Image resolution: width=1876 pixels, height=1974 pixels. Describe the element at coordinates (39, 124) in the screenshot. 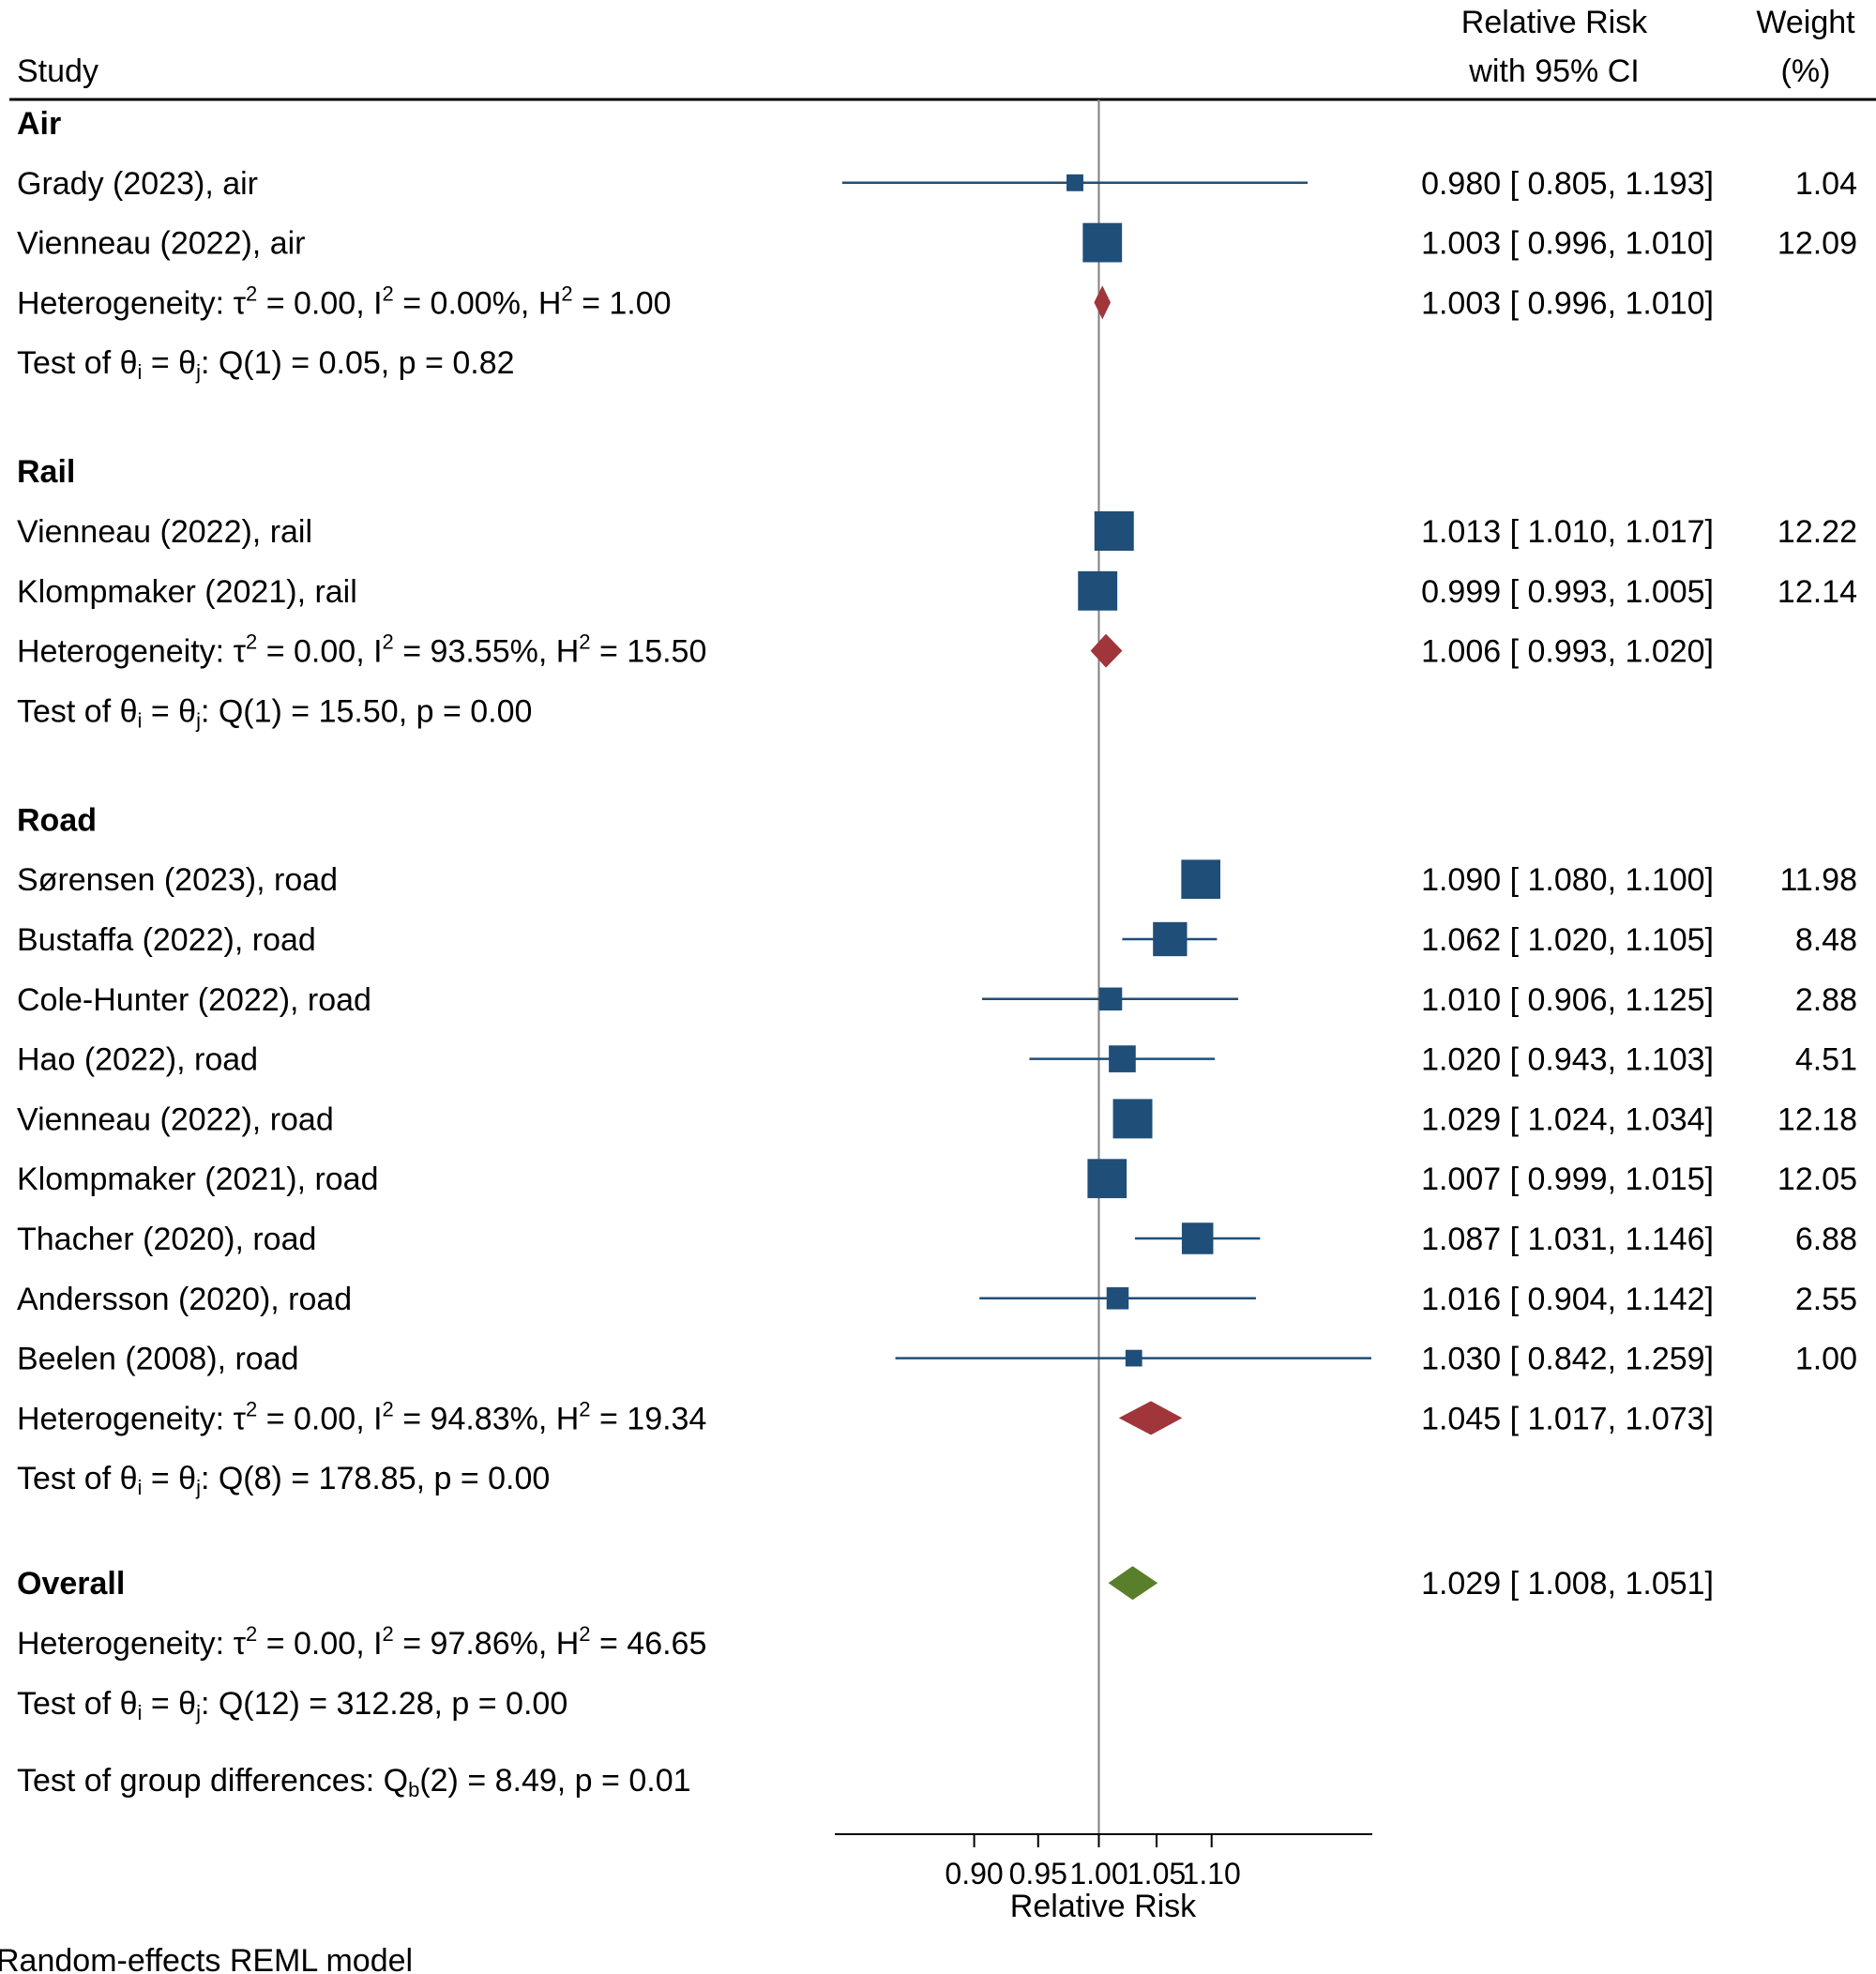

I see `group-heading: Air` at that location.